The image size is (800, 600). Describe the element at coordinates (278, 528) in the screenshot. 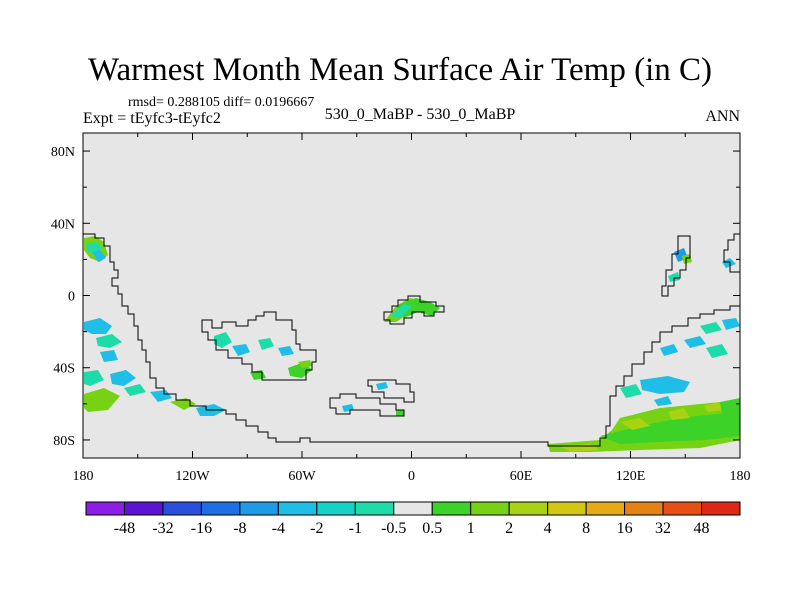

I see `colorbar-label: -4` at that location.